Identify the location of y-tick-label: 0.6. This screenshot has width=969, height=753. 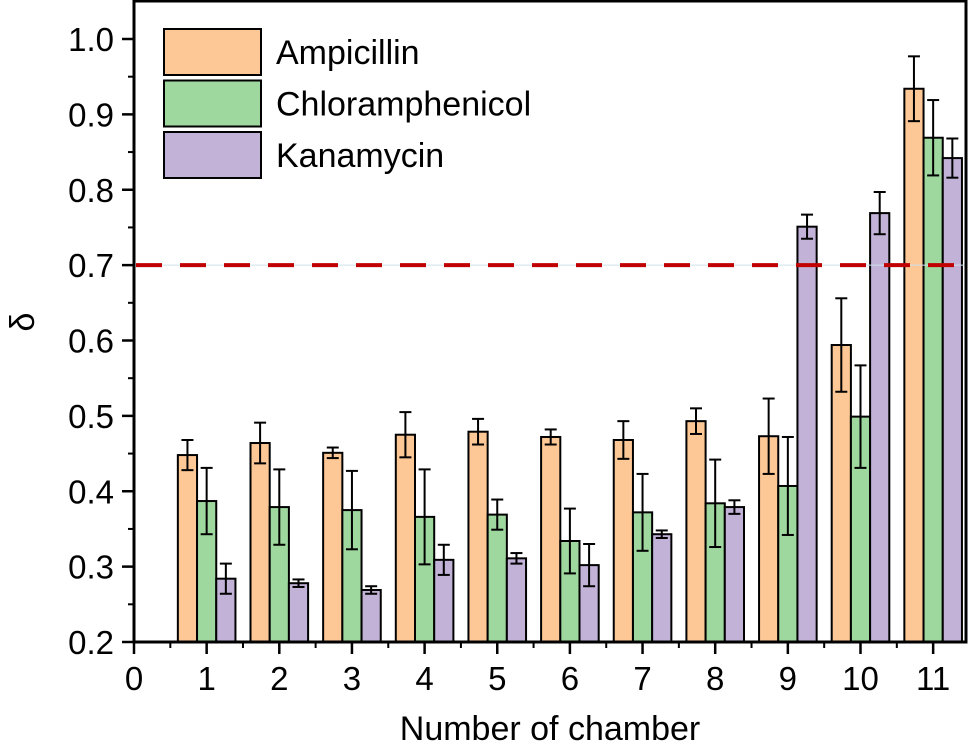
(91, 341).